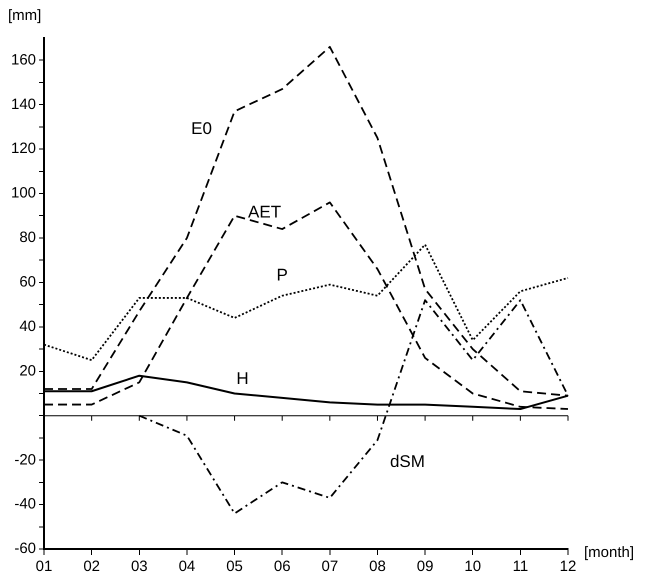 Image resolution: width=646 pixels, height=583 pixels. I want to click on x-tick-label: 05, so click(234, 567).